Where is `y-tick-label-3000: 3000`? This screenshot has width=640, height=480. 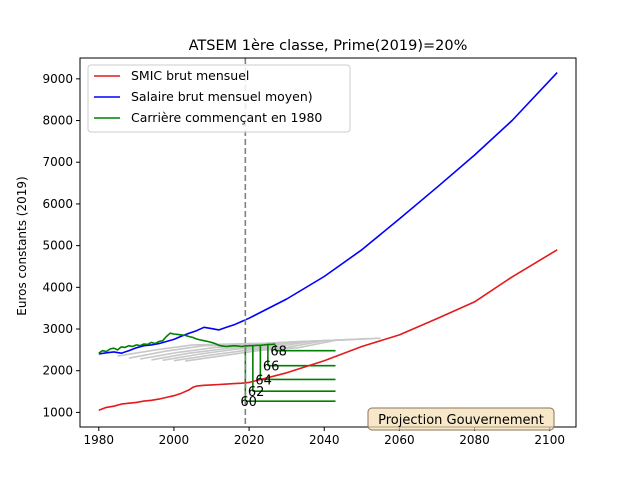 y-tick-label-3000: 3000 is located at coordinates (57, 329).